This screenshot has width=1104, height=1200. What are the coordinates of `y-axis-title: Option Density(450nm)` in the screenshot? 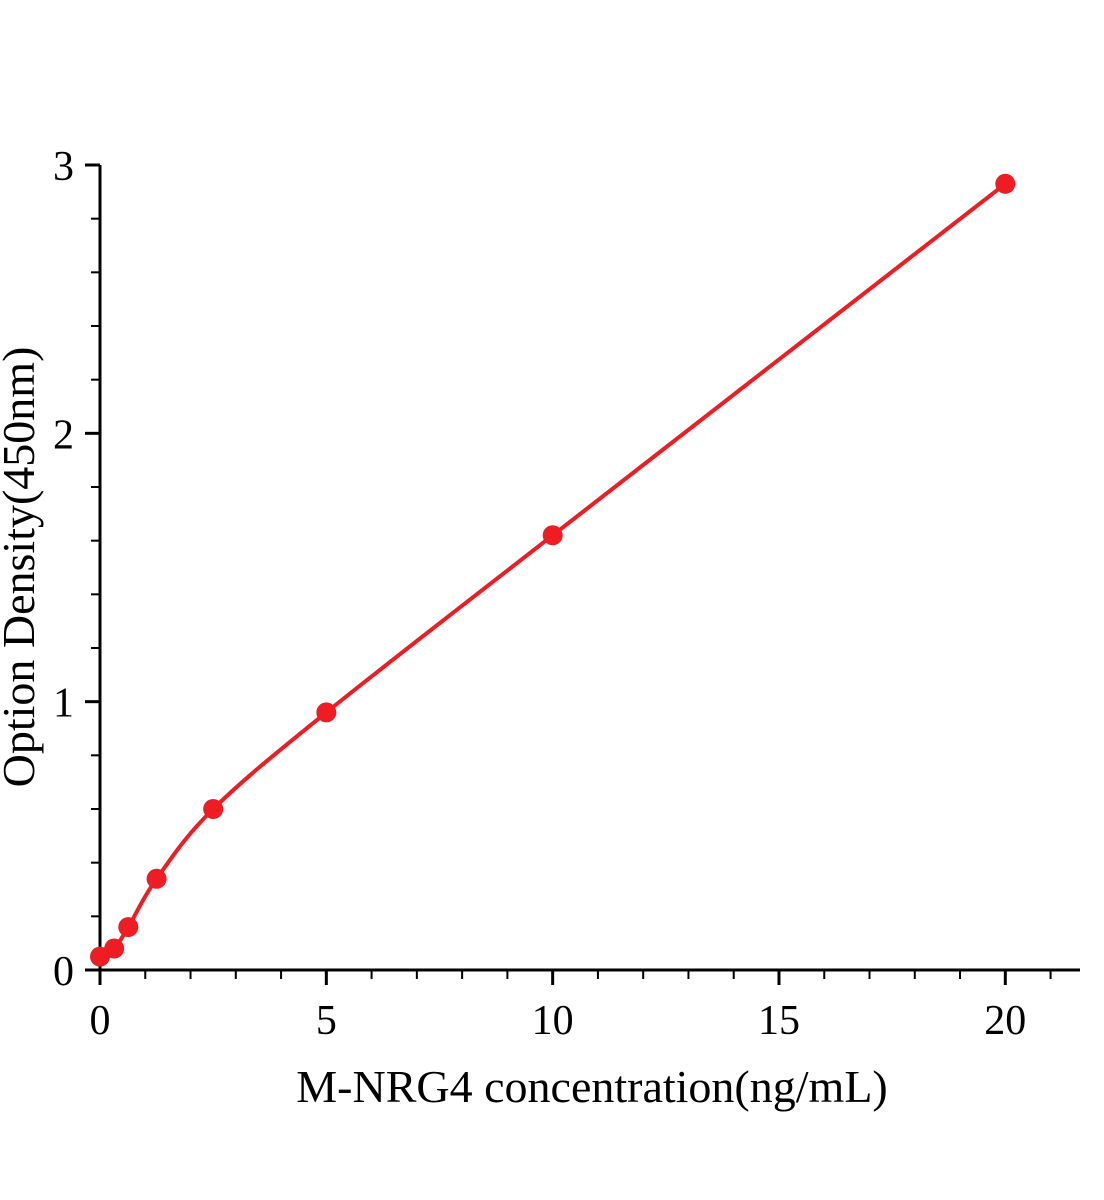 It's located at (22, 567).